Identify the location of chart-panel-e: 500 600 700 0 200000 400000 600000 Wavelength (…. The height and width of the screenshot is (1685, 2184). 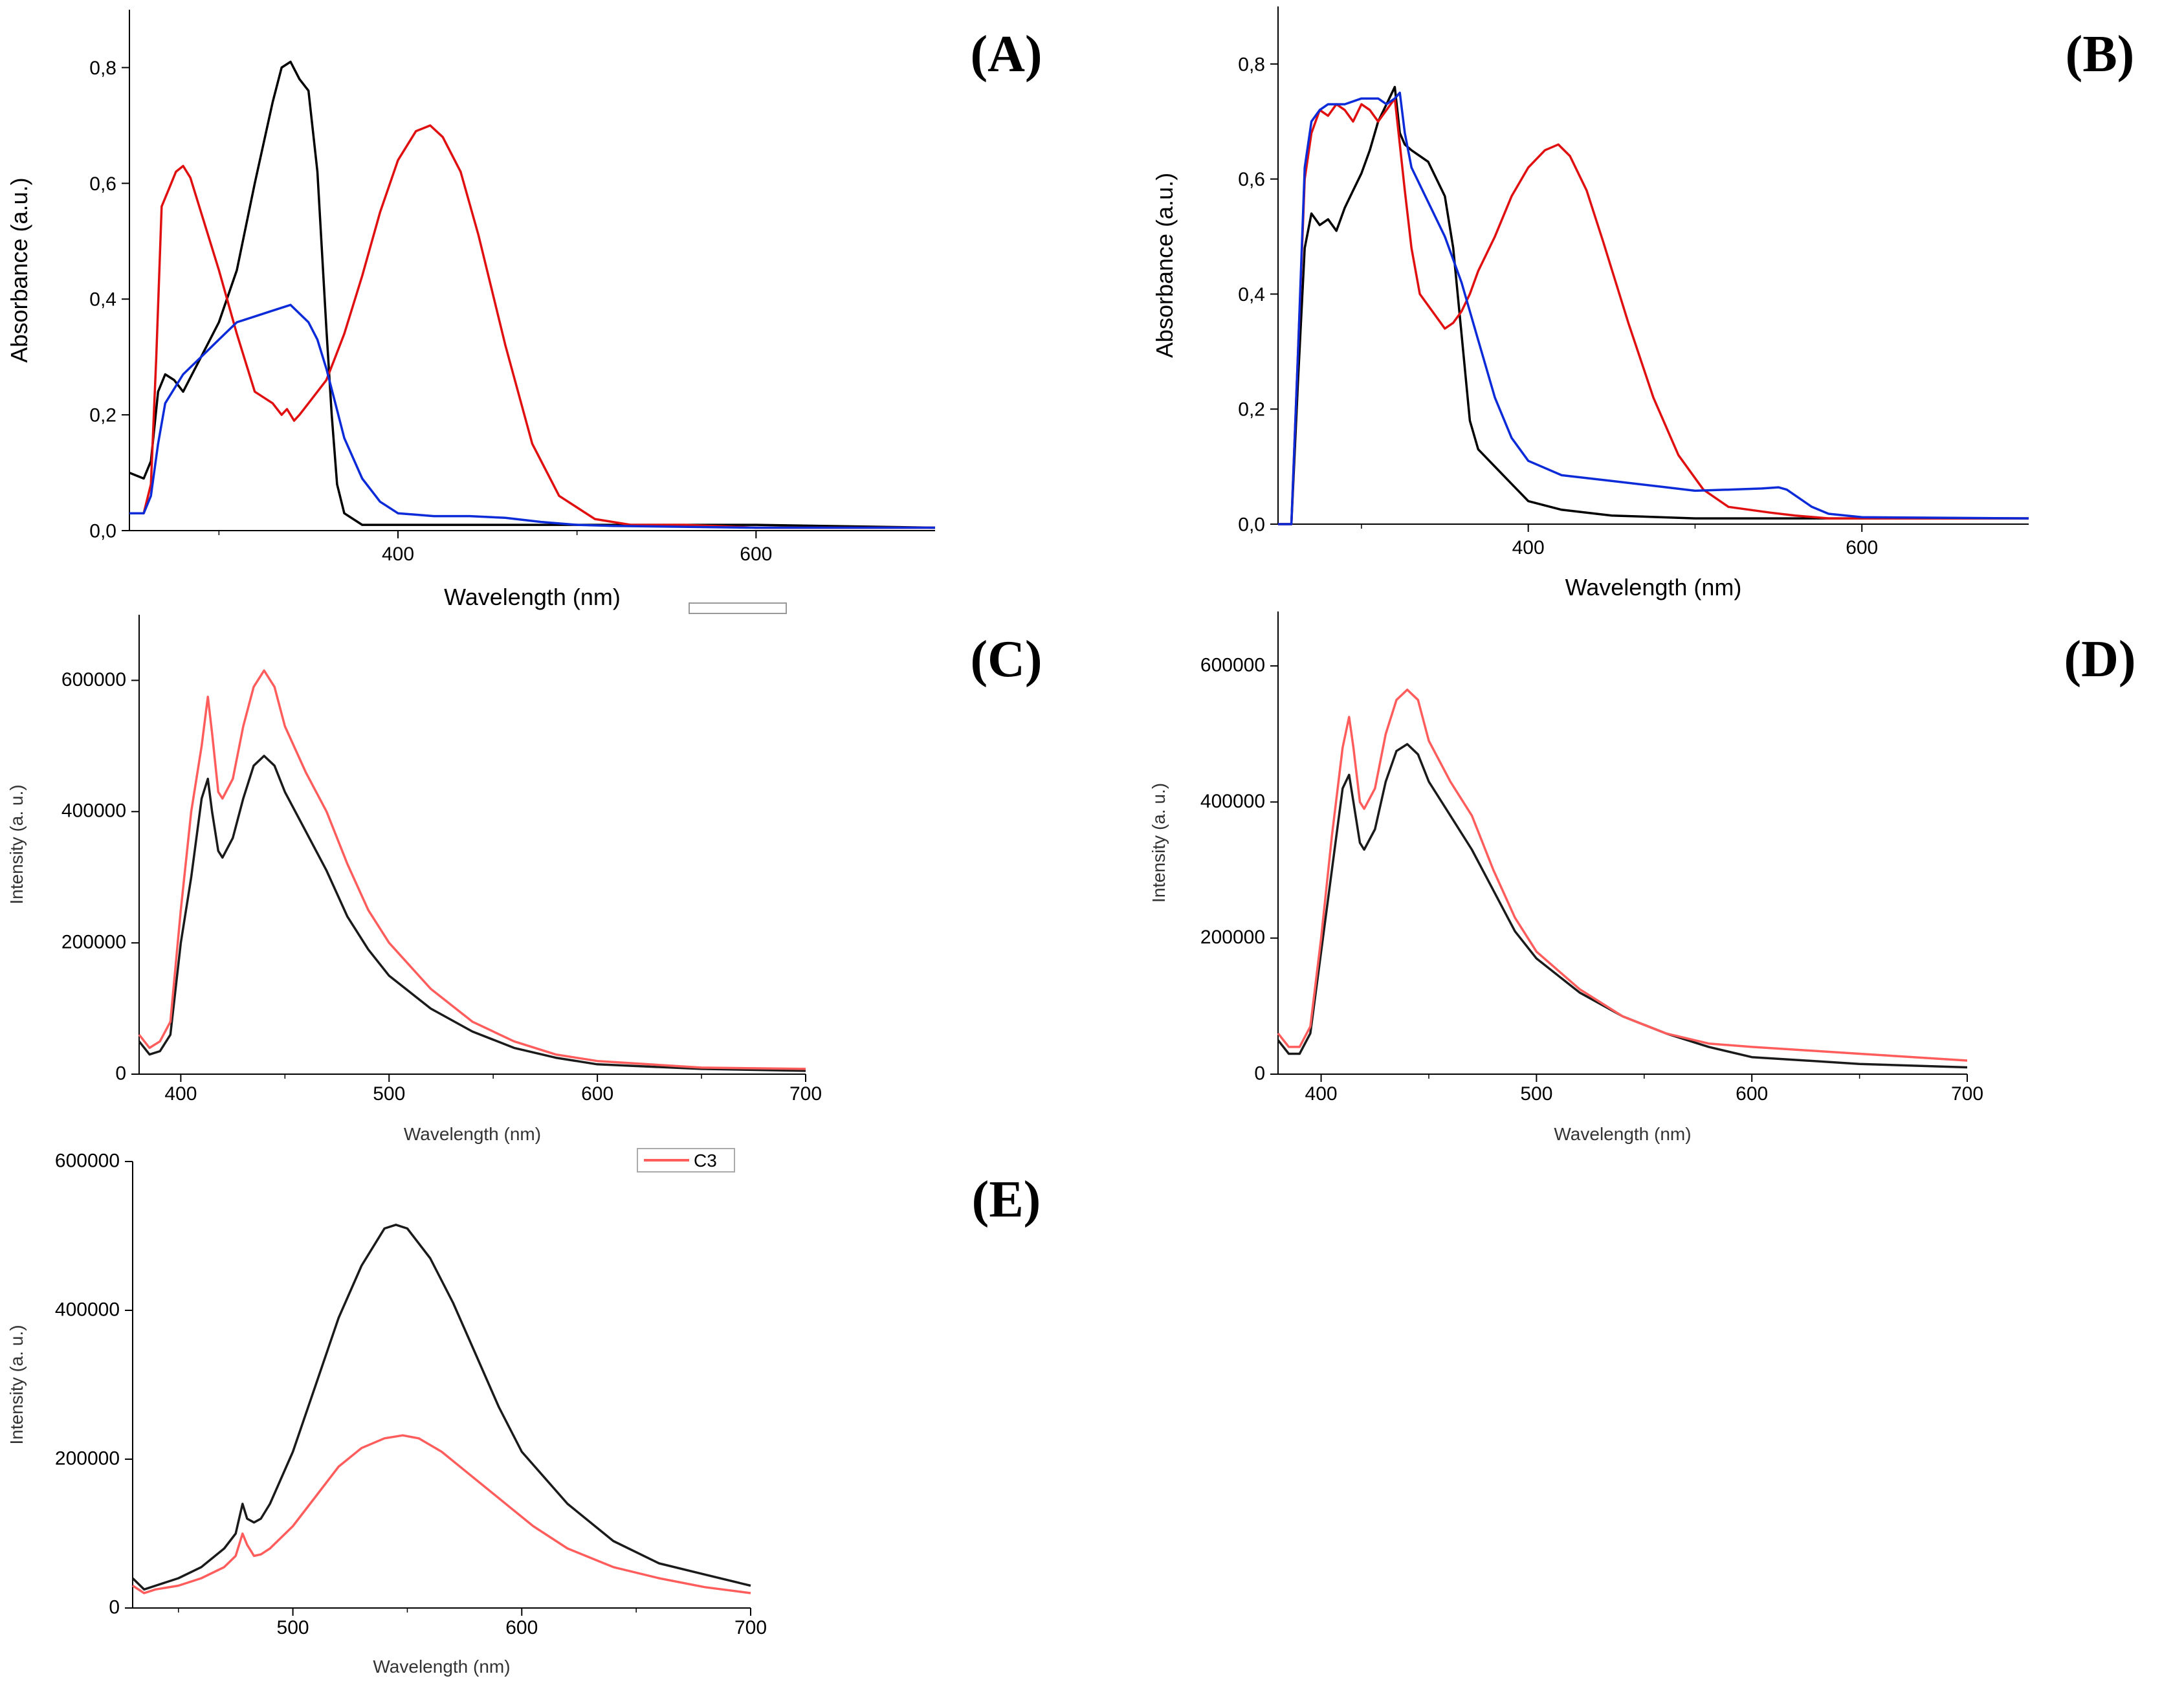
(523, 1412).